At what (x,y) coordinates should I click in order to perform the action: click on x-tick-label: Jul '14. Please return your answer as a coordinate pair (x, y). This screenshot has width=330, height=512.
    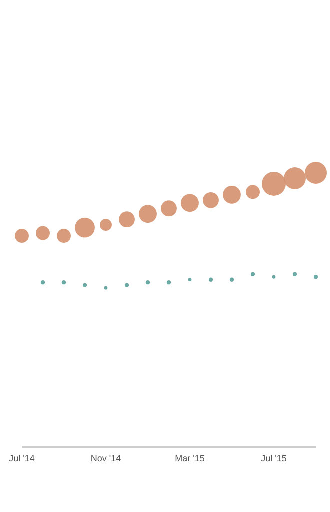
    Looking at the image, I should click on (22, 458).